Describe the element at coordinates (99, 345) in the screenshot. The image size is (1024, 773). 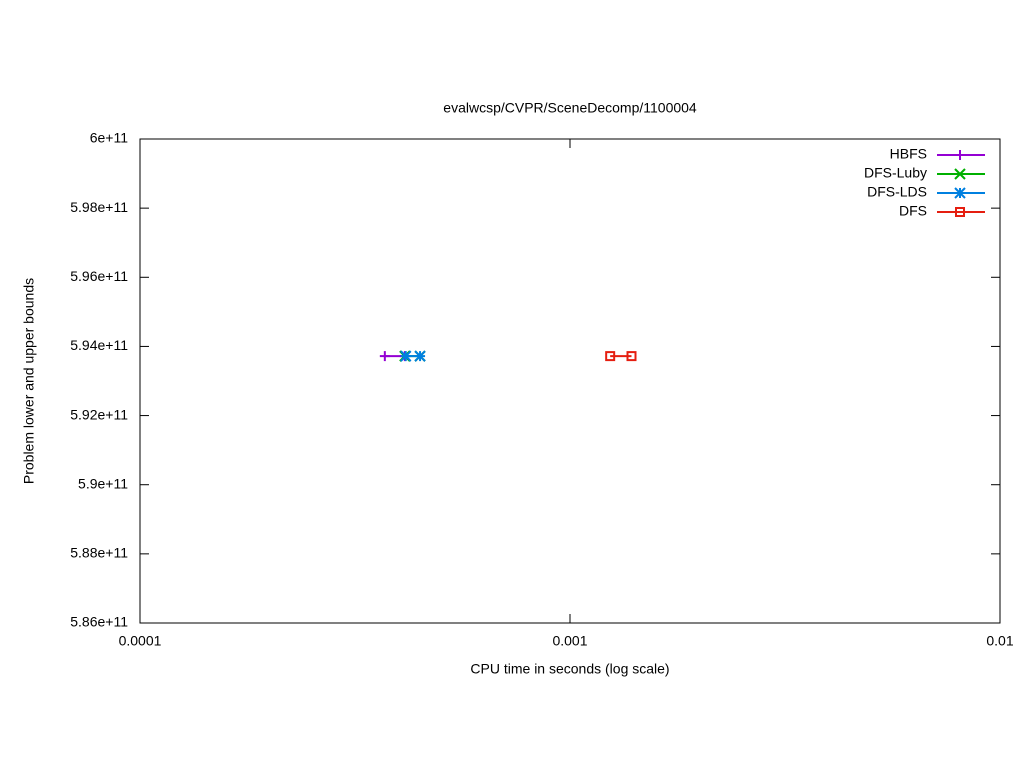
I see `y-tick-label: 5.94e+11` at that location.